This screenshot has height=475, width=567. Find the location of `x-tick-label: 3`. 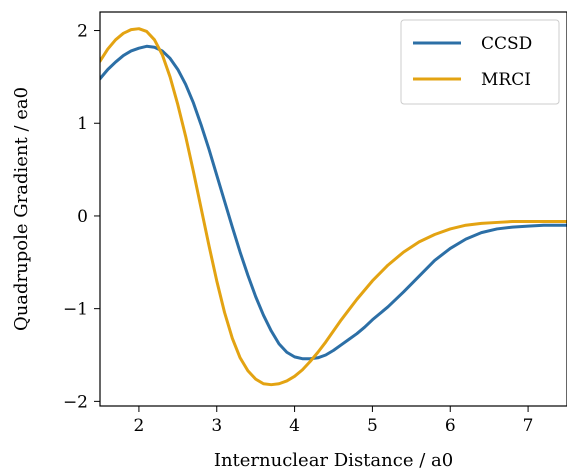

x-tick-label: 3 is located at coordinates (216, 426).